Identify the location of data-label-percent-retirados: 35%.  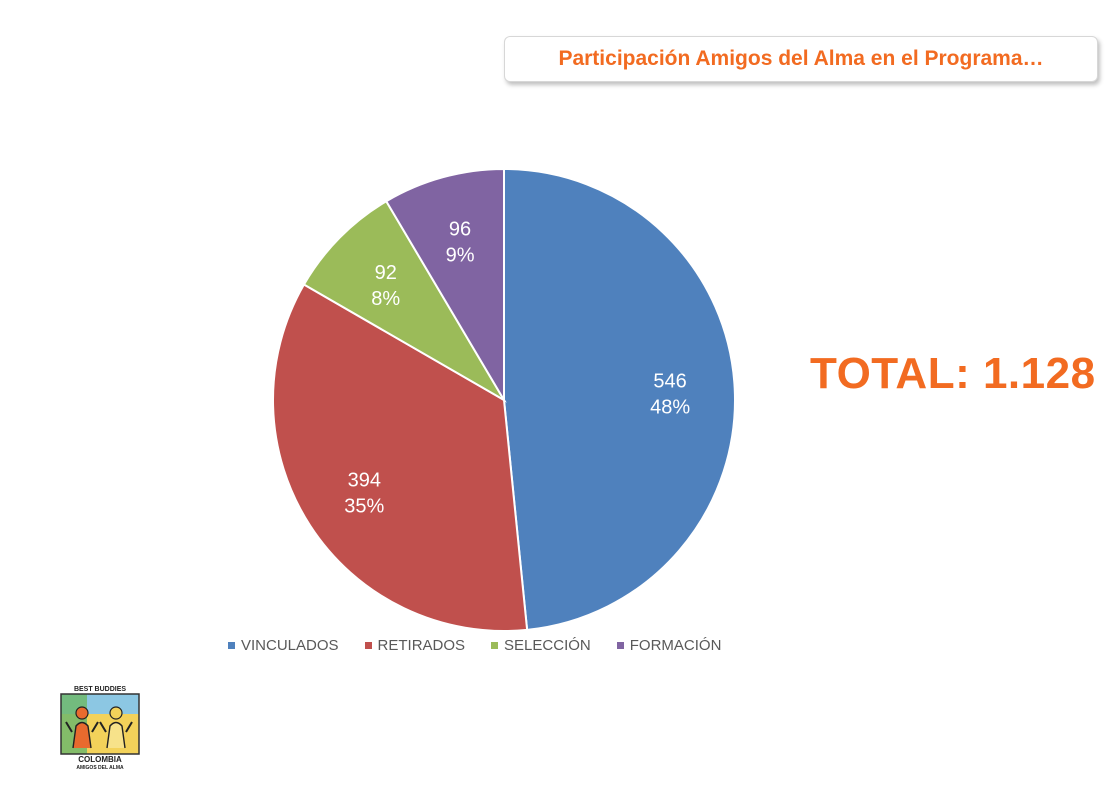
(364, 506).